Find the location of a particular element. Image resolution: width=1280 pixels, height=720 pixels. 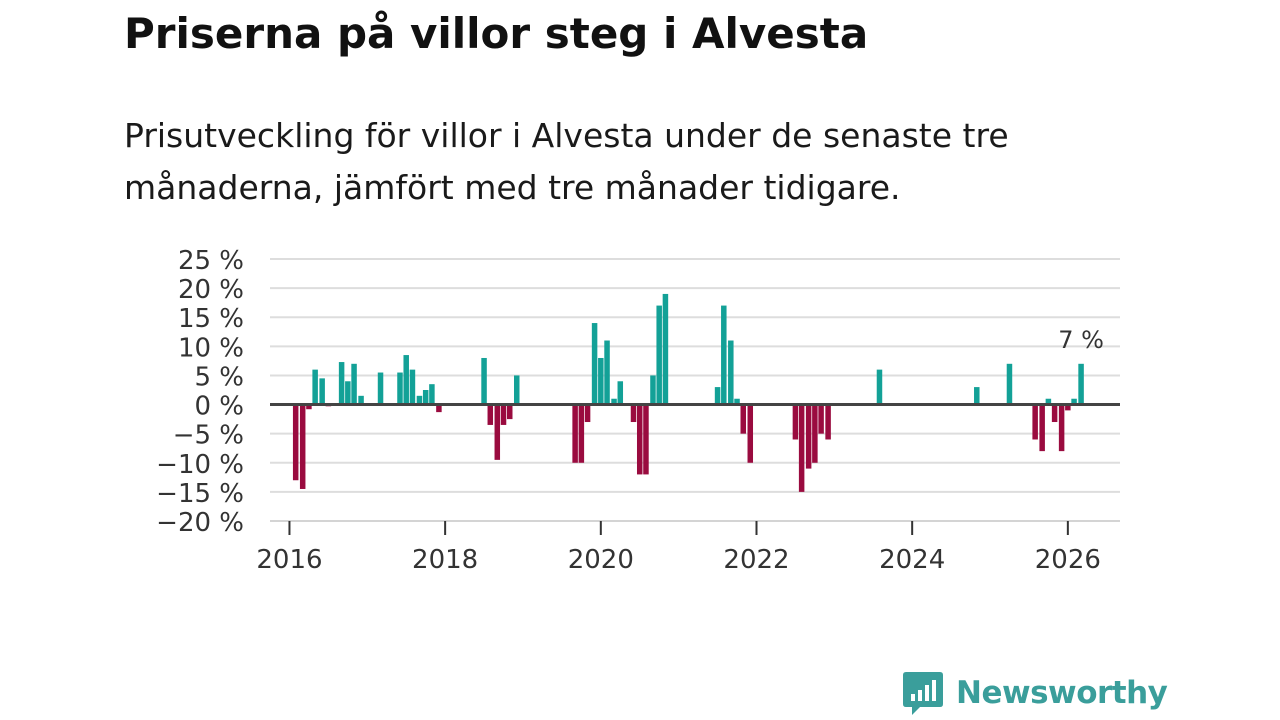

y-tick-label: −15 % is located at coordinates (200, 494).